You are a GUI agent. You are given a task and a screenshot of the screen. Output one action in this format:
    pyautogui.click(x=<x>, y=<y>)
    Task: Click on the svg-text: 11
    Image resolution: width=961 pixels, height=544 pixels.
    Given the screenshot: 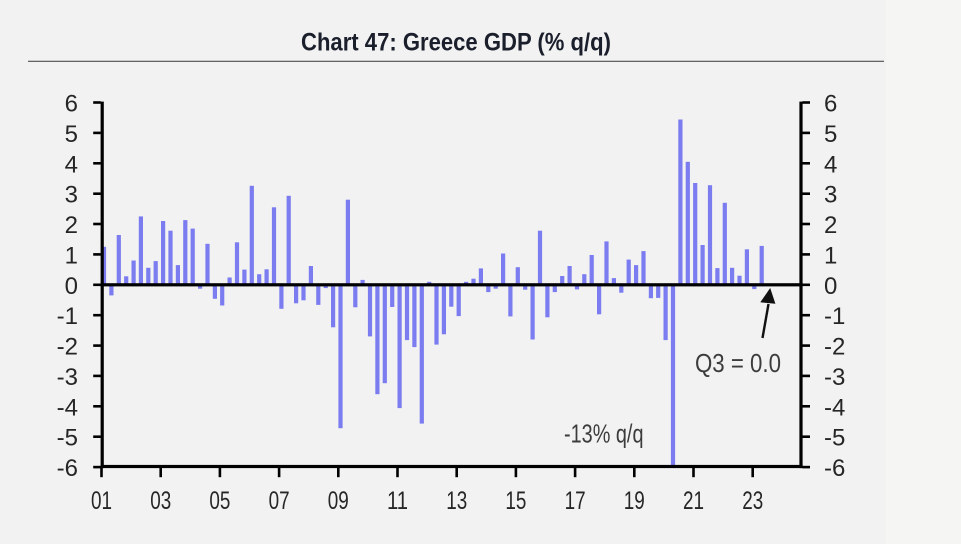 What is the action you would take?
    pyautogui.click(x=397, y=501)
    